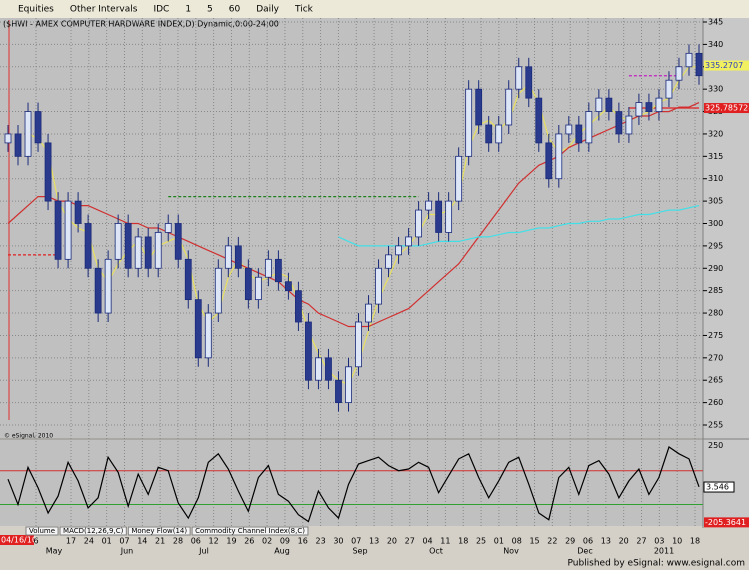 The height and width of the screenshot is (570, 749). I want to click on toolbar-item: 60, so click(235, 10).